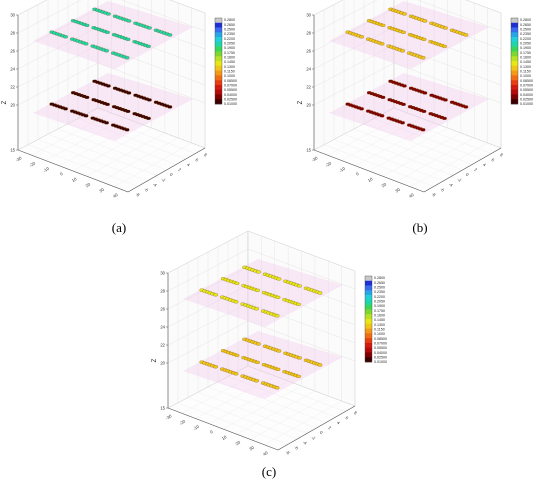  I want to click on colorbar-tick-label: 0.05500, so click(230, 90).